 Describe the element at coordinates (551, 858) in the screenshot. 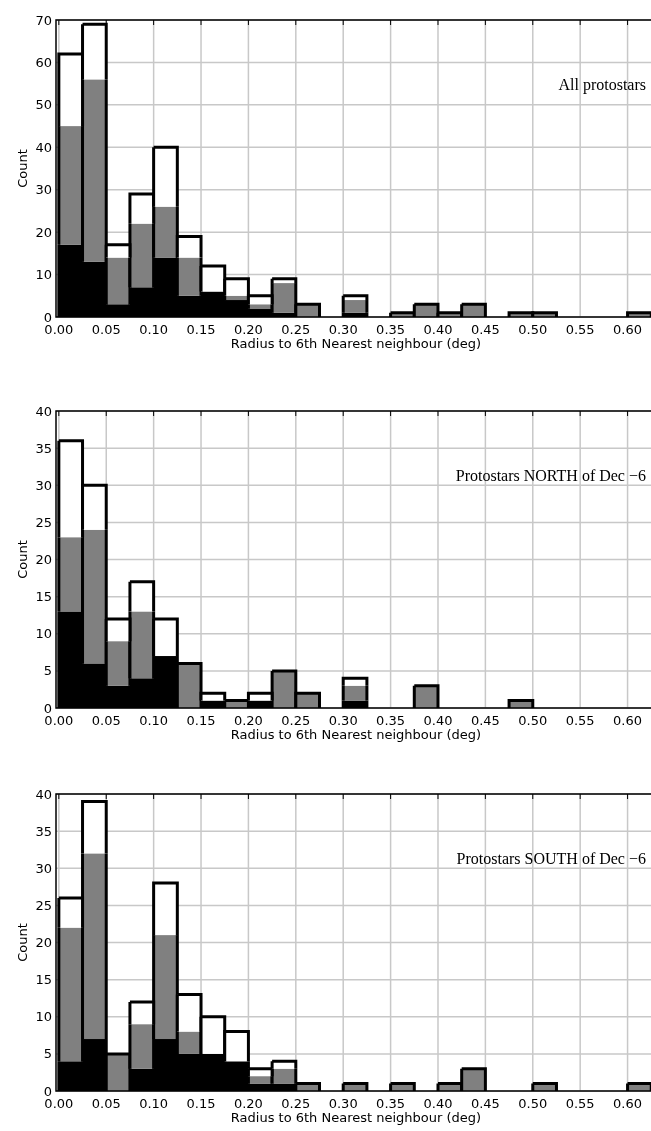

I see `annotation: Protostars SOUTH of Dec −6` at that location.